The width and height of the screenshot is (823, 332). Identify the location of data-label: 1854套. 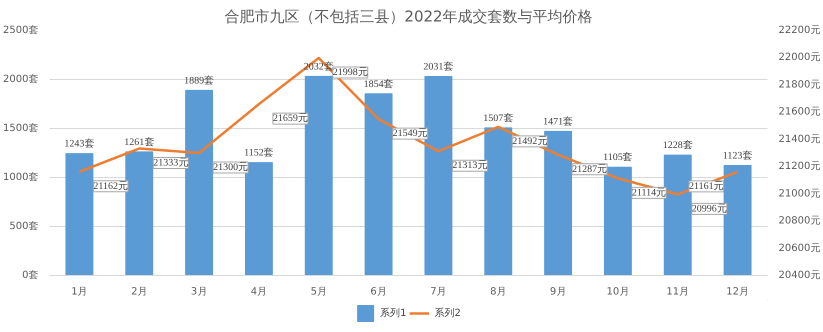
(379, 84).